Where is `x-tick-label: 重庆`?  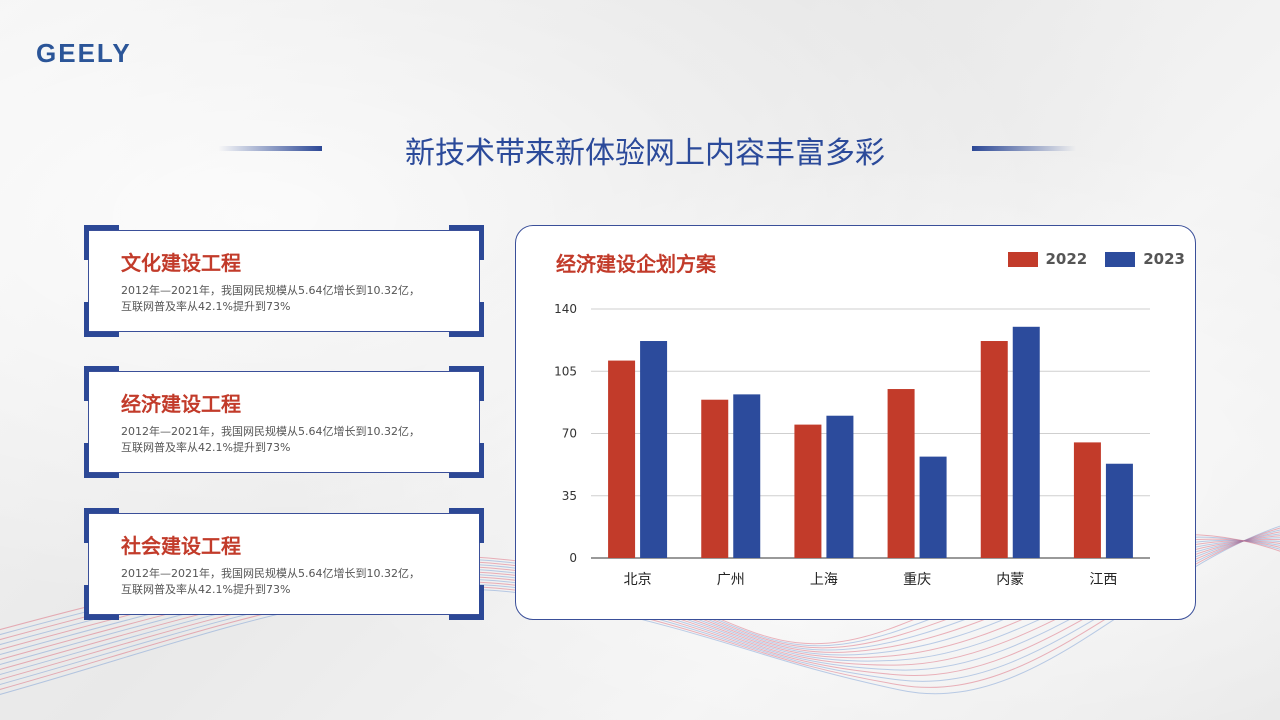
x-tick-label: 重庆 is located at coordinates (917, 580).